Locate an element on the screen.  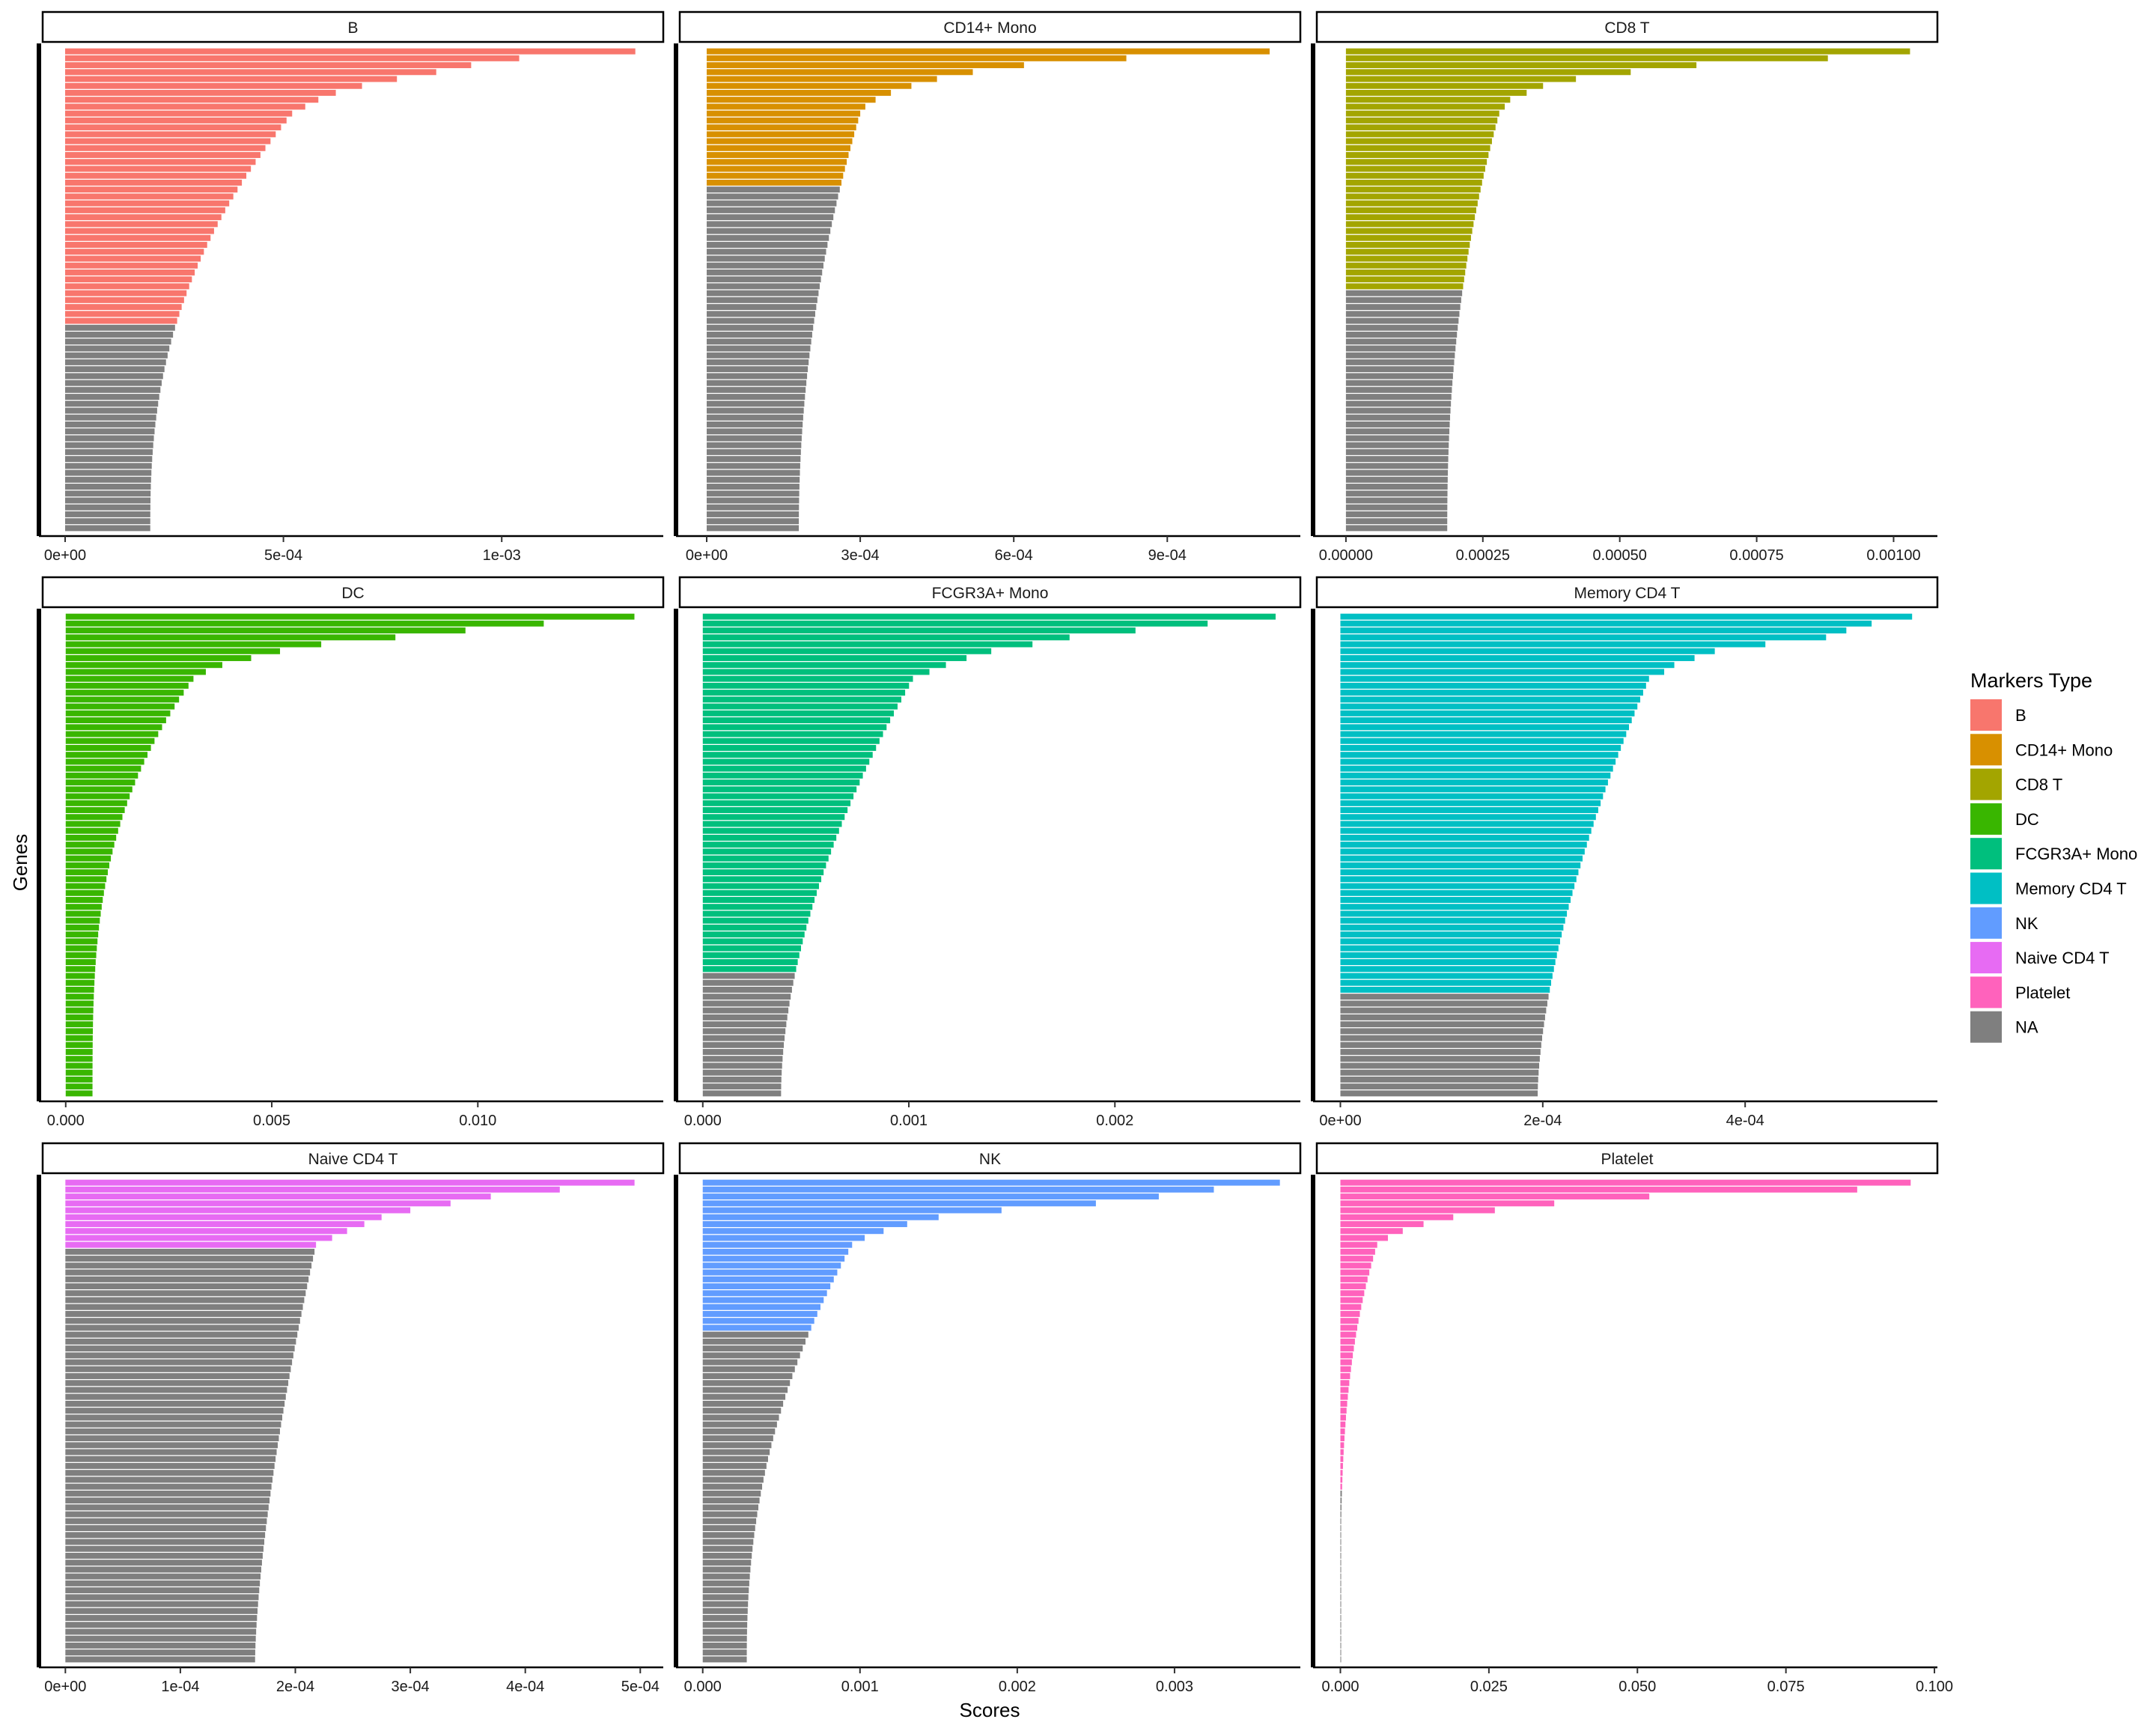
x-tick-label: 4e-04 is located at coordinates (1745, 1121).